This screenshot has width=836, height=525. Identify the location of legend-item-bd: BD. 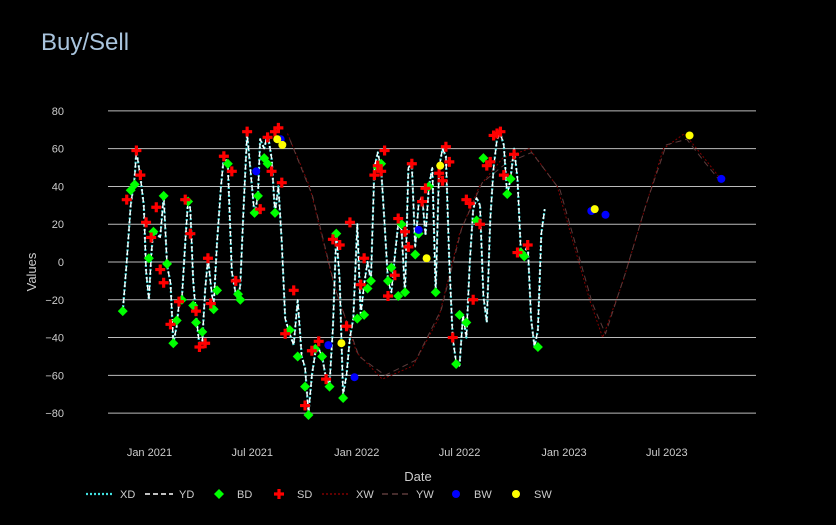
(233, 495).